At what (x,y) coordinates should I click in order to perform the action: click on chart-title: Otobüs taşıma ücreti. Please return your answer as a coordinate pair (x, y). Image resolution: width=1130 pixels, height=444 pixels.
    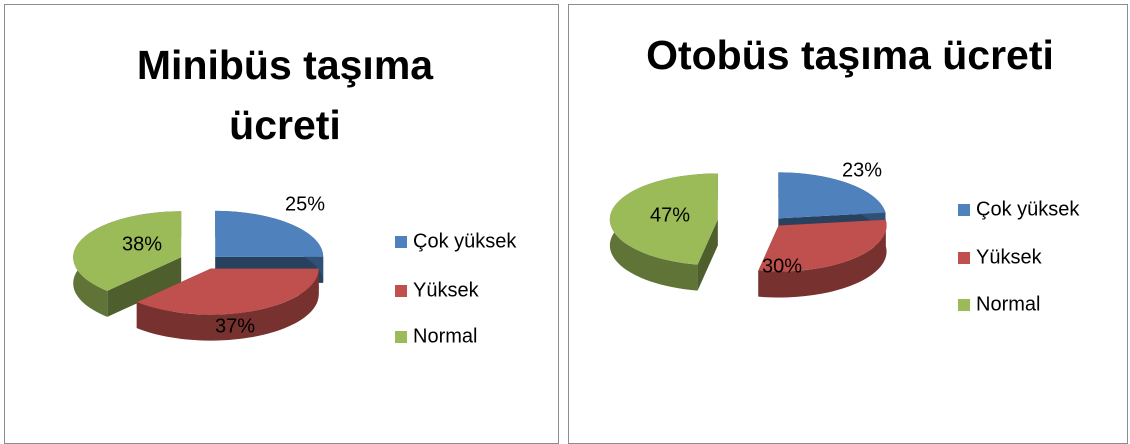
    Looking at the image, I should click on (850, 55).